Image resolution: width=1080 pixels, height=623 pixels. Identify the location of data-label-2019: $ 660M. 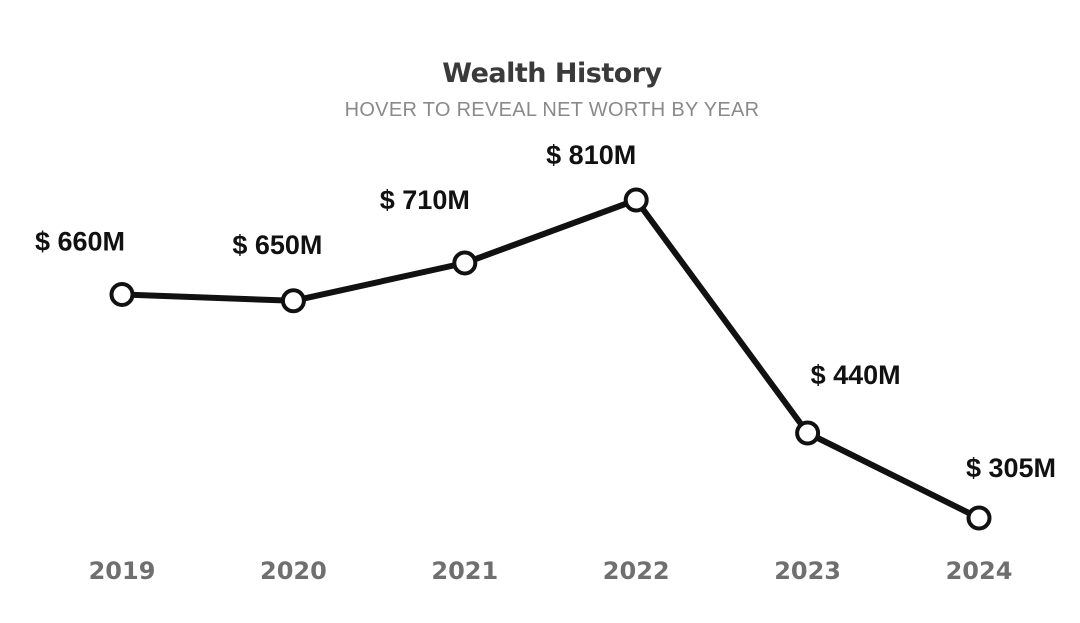
(80, 241).